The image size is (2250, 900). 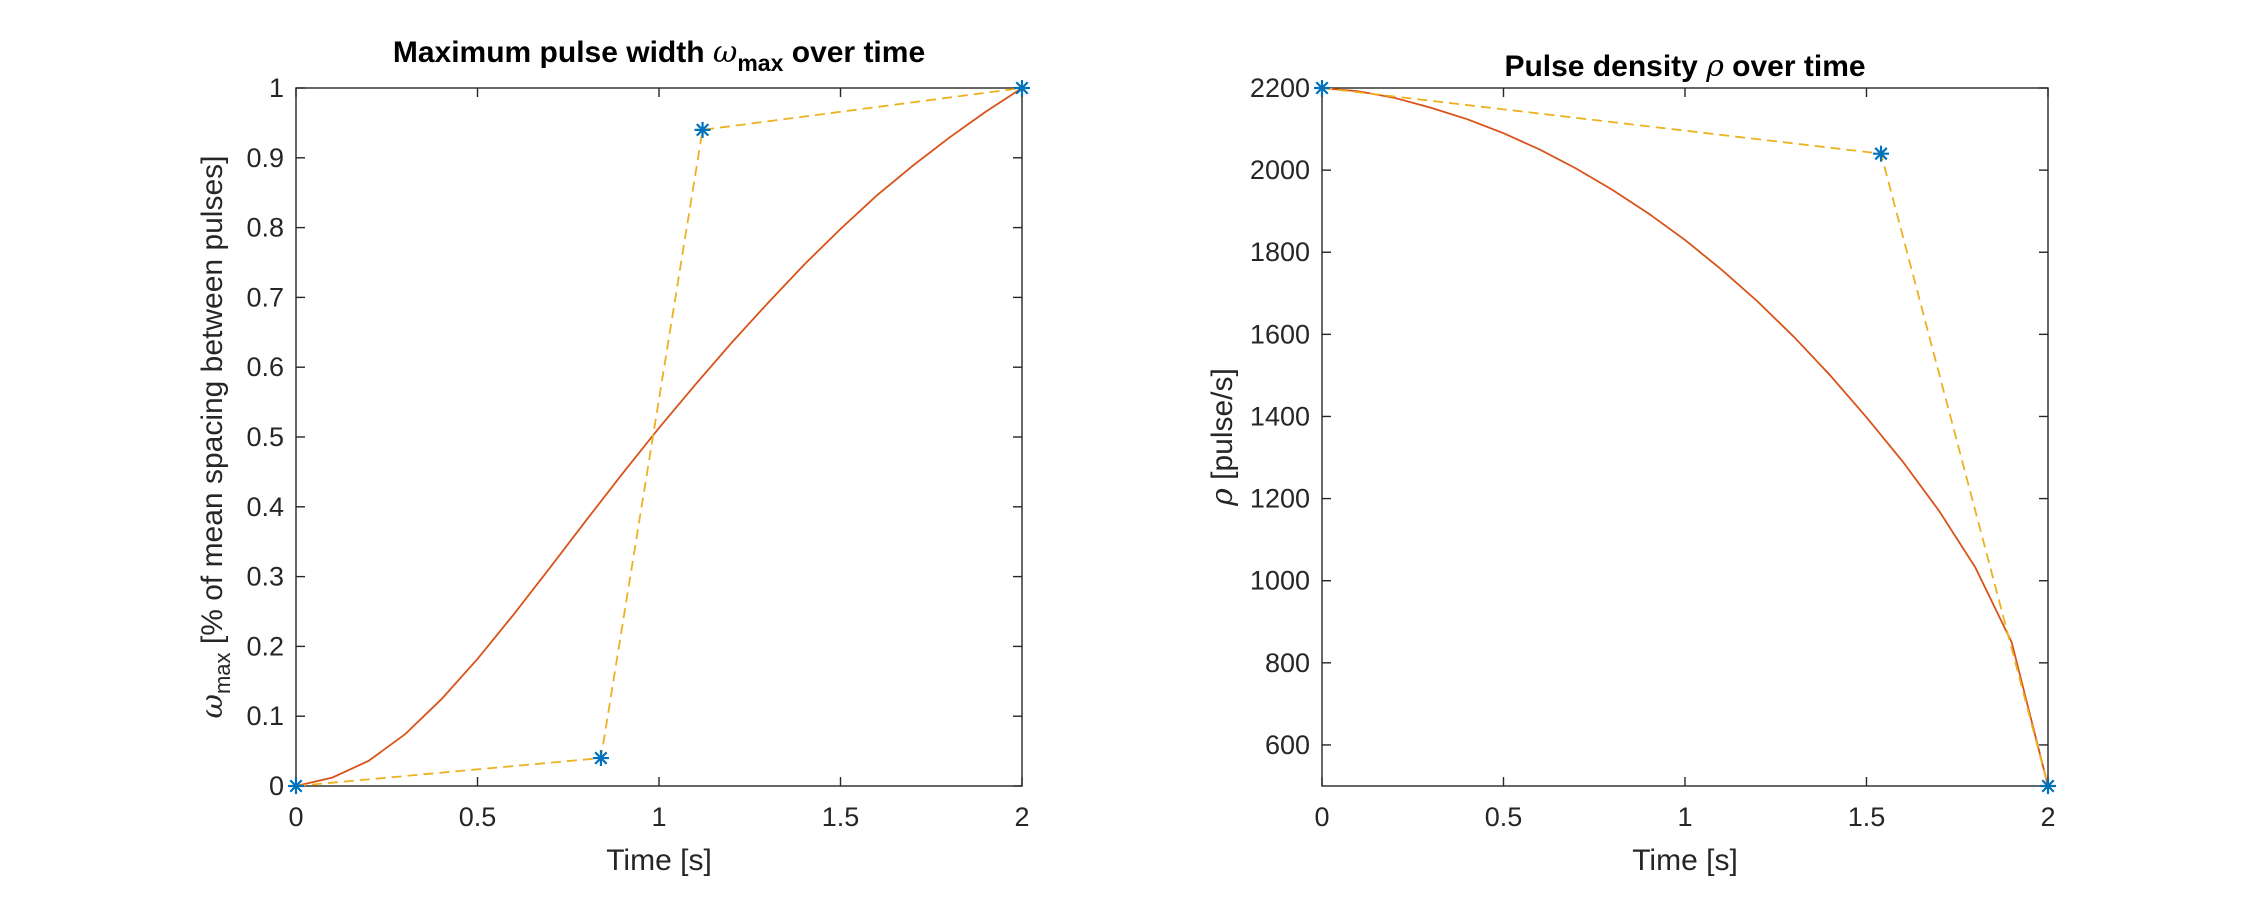 I want to click on y-tick-label: 0.9, so click(x=265, y=158).